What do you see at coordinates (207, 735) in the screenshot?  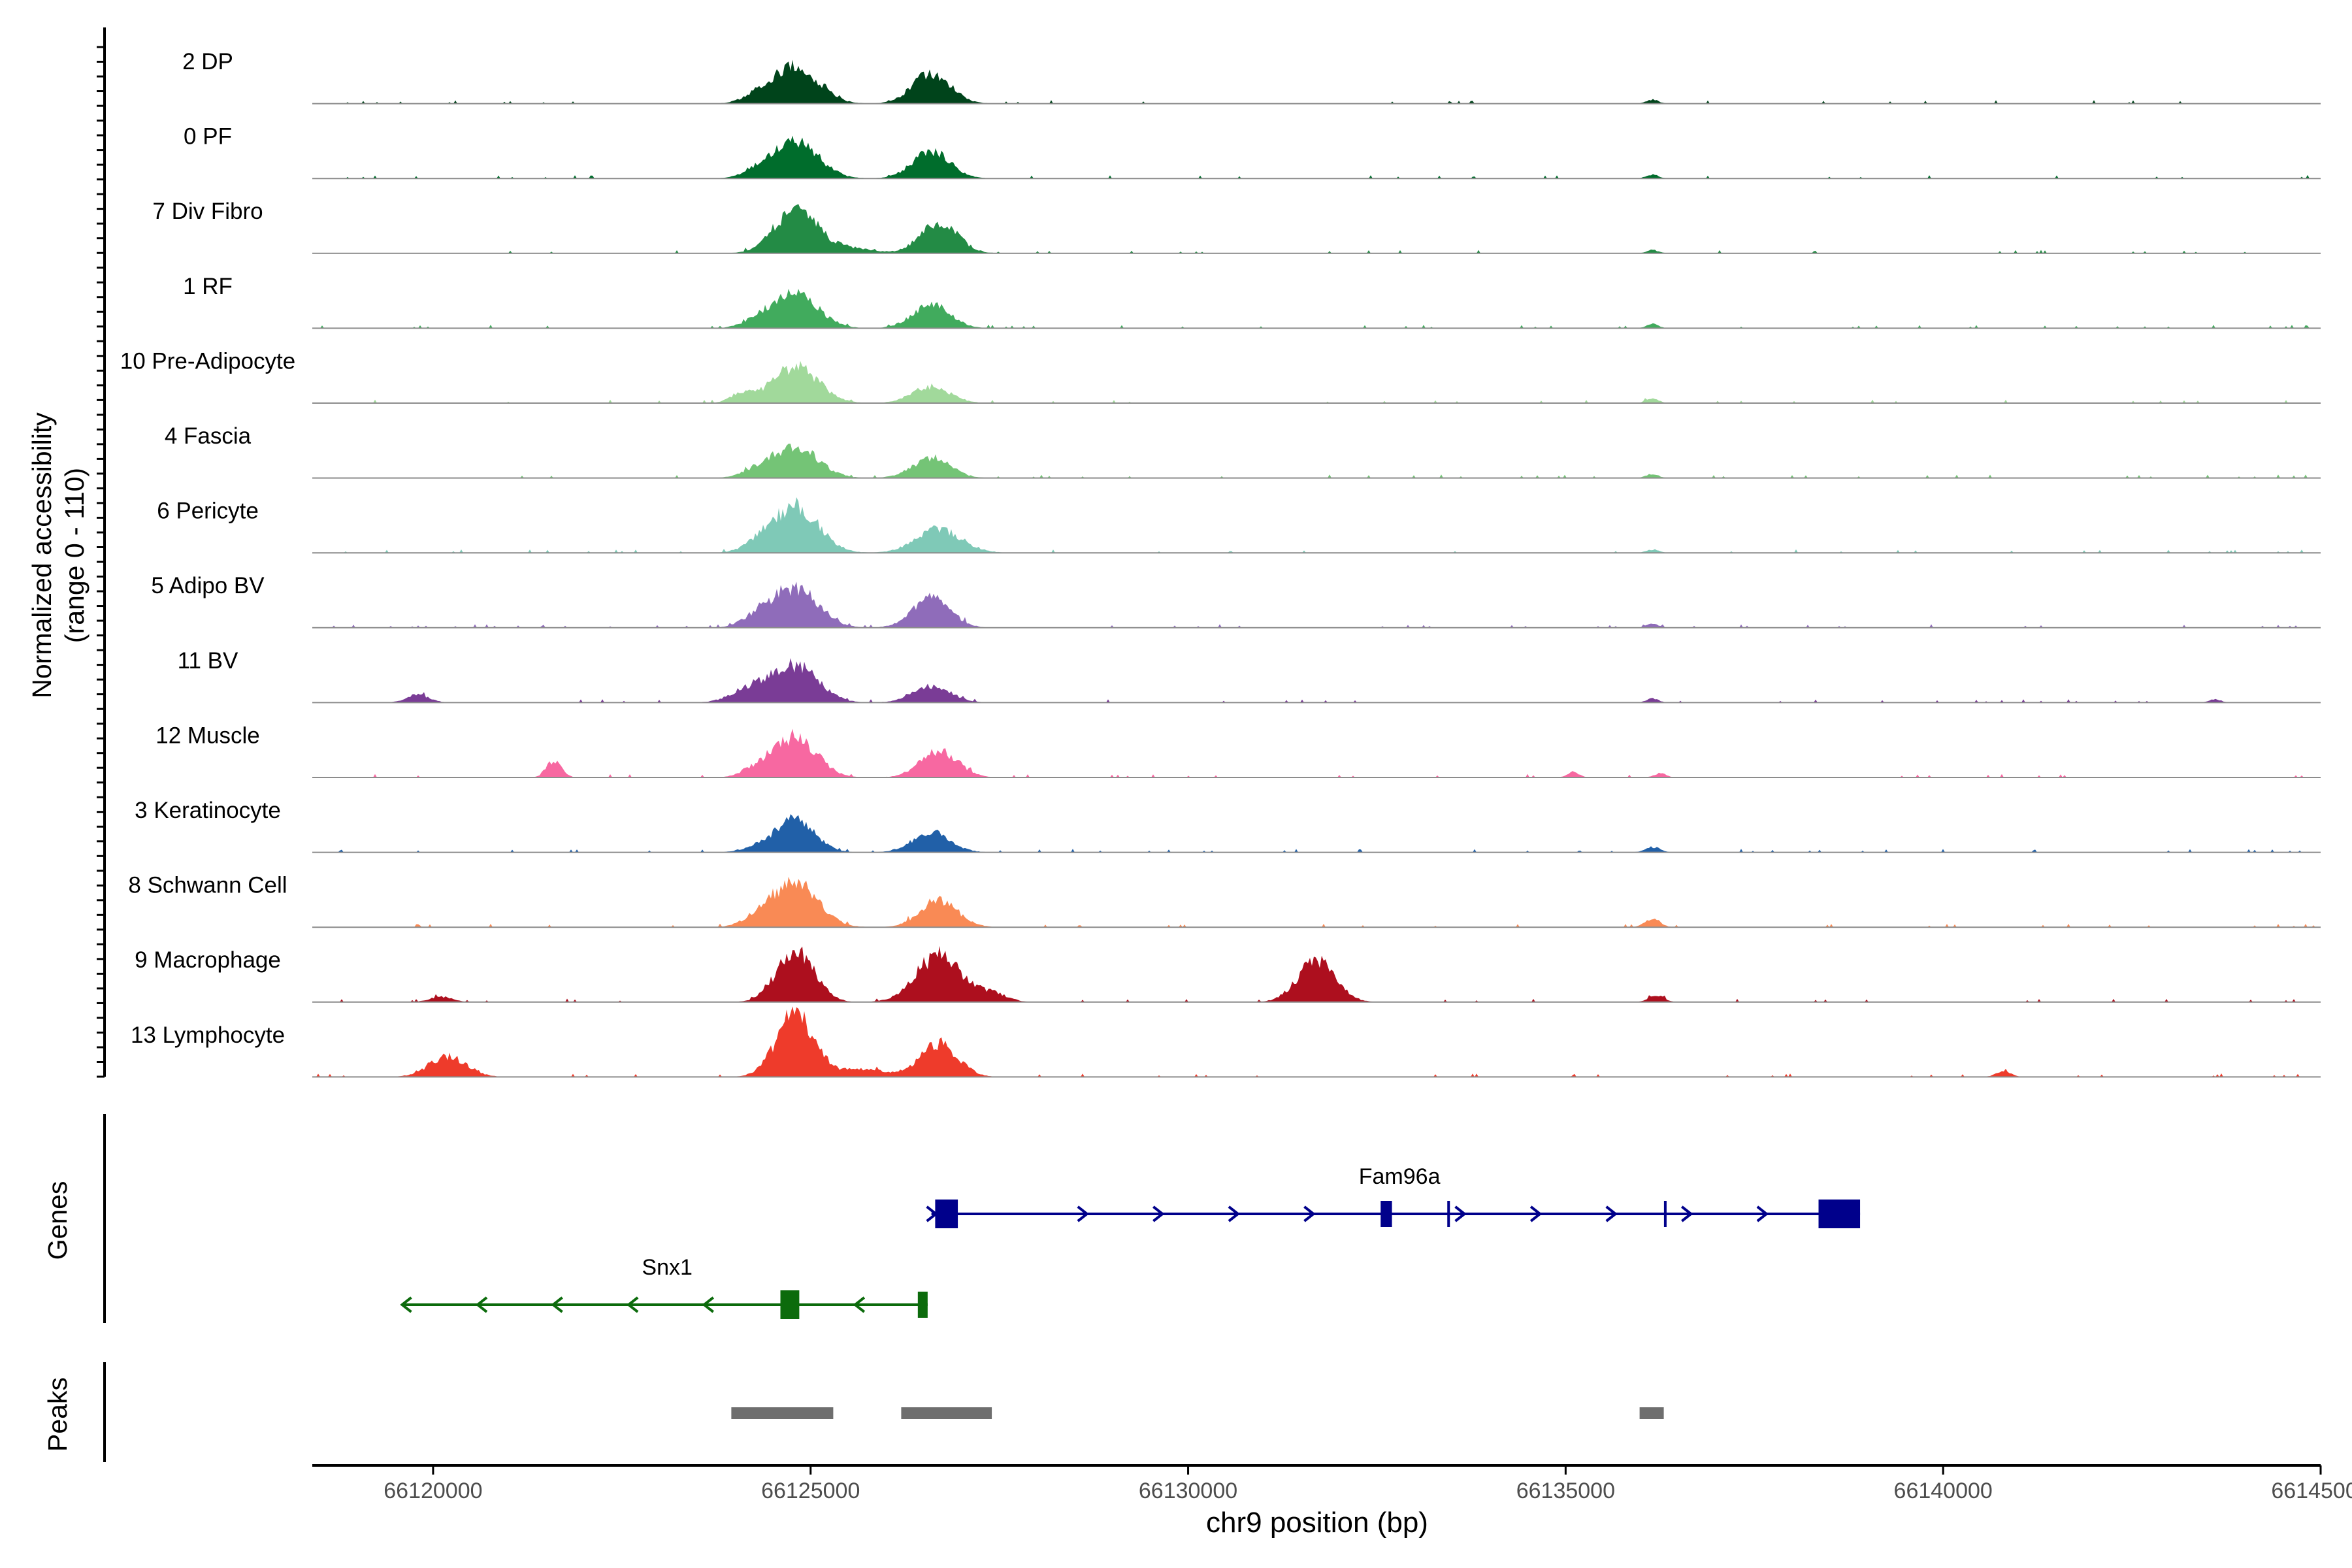 I see `track-label: 12 Muscle` at bounding box center [207, 735].